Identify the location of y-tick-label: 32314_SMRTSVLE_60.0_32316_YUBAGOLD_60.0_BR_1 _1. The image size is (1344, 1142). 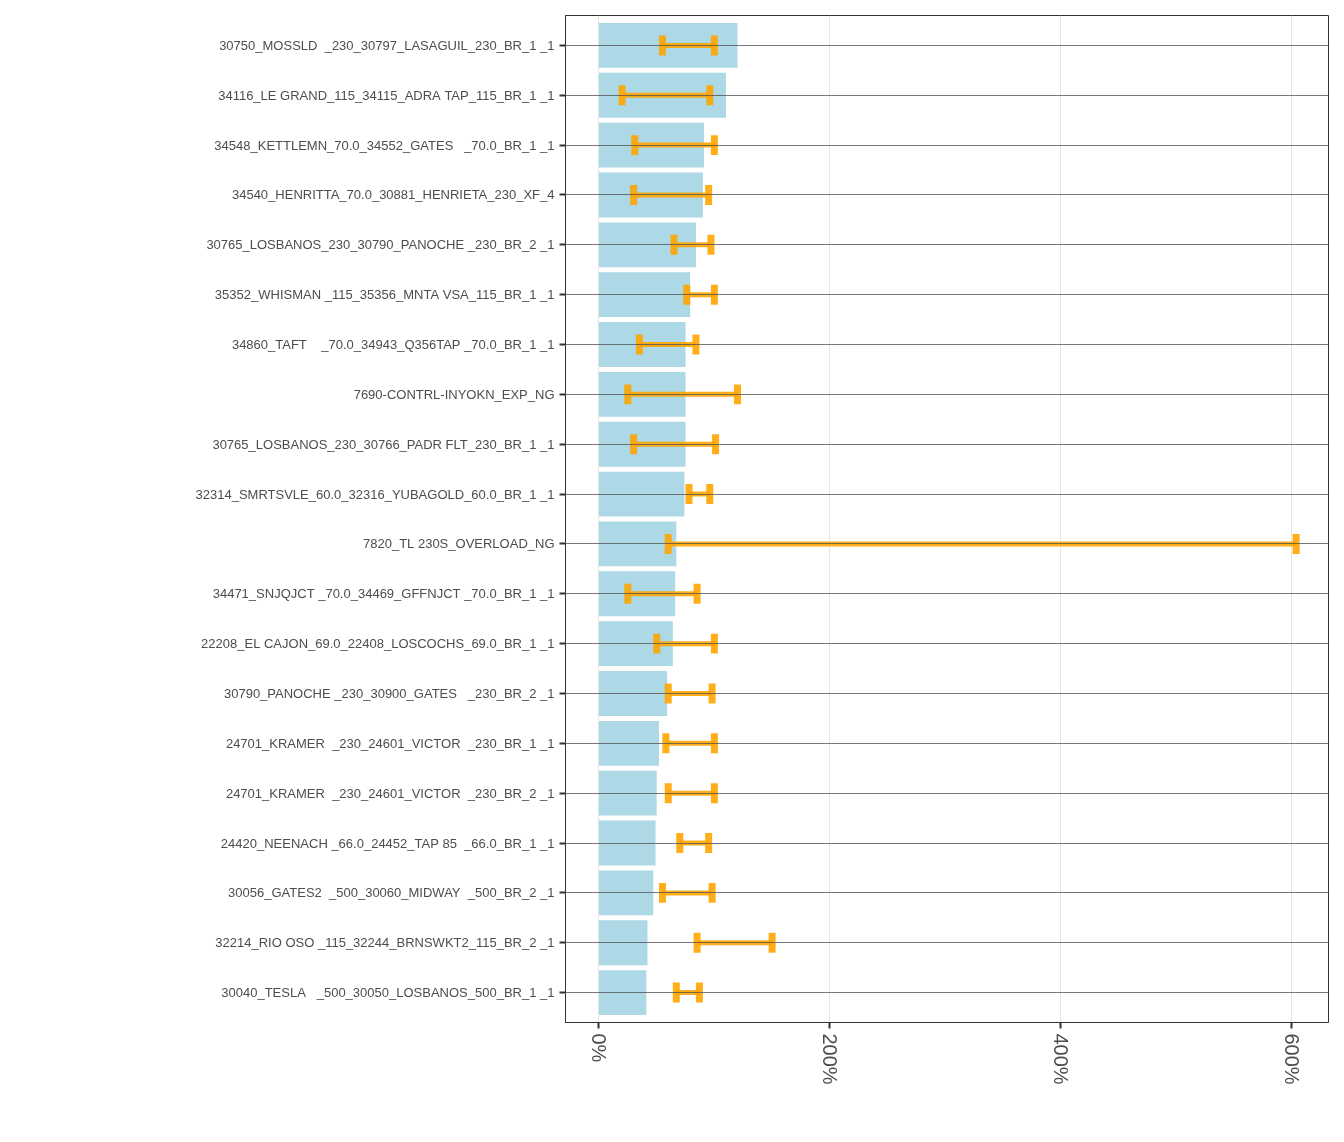
(375, 494).